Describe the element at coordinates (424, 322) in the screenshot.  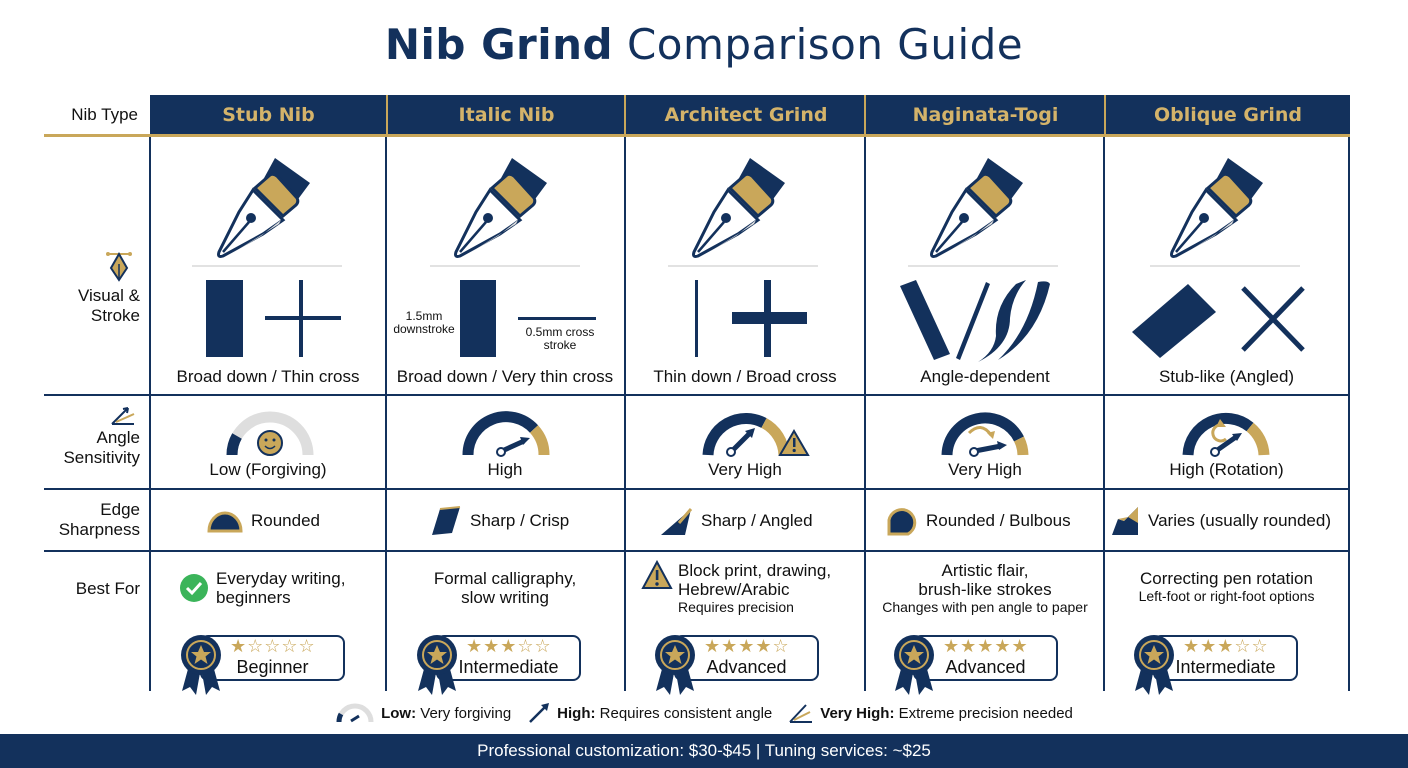
I see `italic-down-note: 1.5mm downstroke` at that location.